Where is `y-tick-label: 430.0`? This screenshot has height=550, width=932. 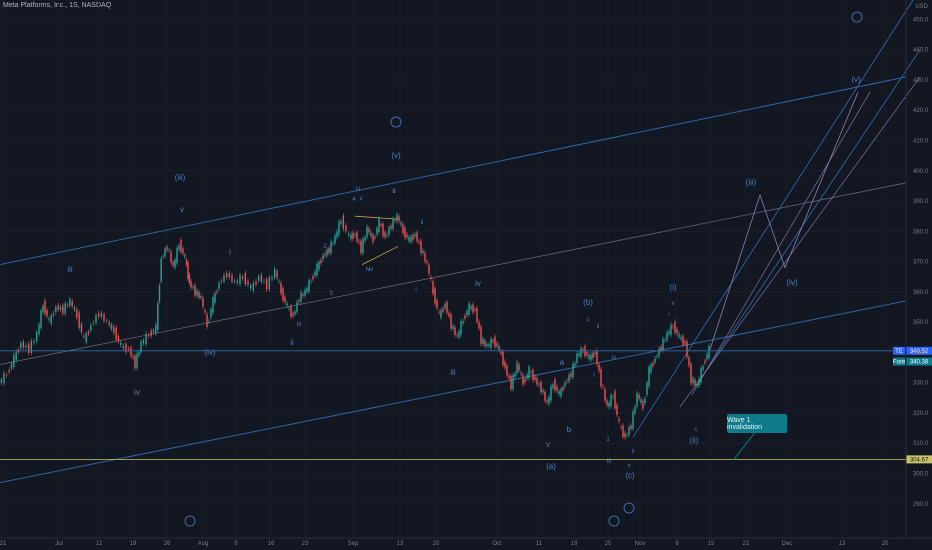 y-tick-label: 430.0 is located at coordinates (921, 81).